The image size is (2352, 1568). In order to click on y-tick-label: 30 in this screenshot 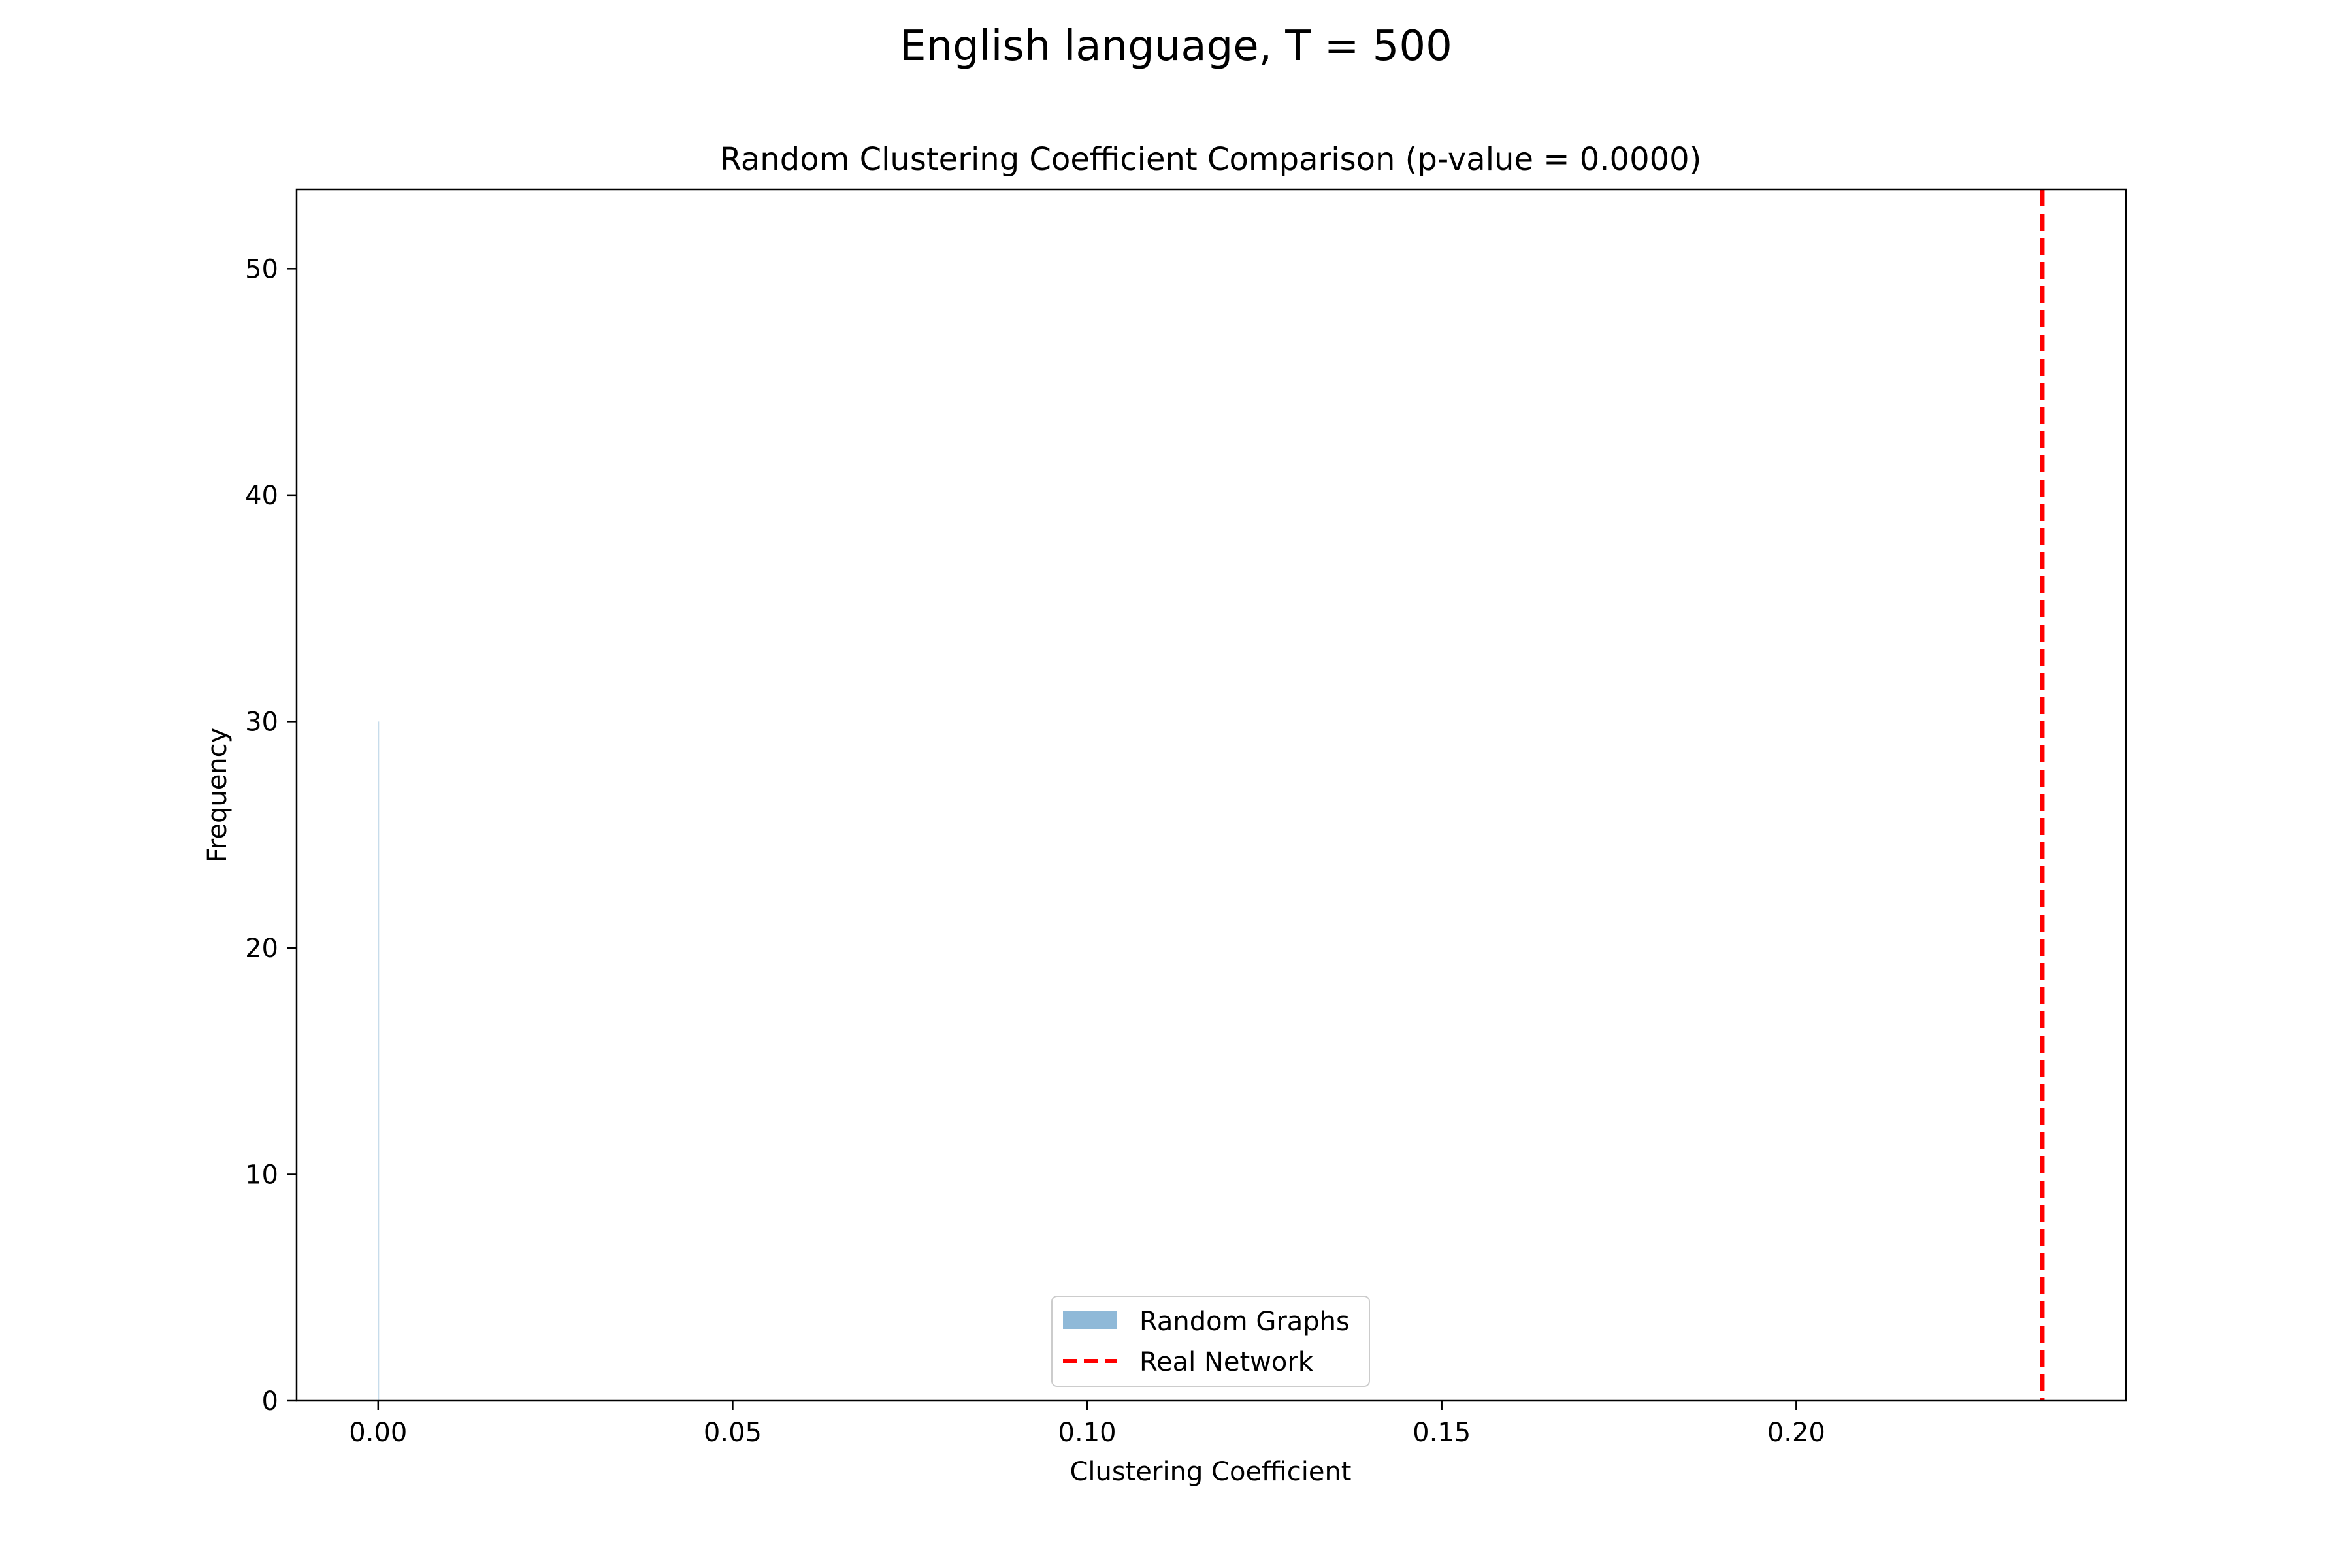, I will do `click(261, 722)`.